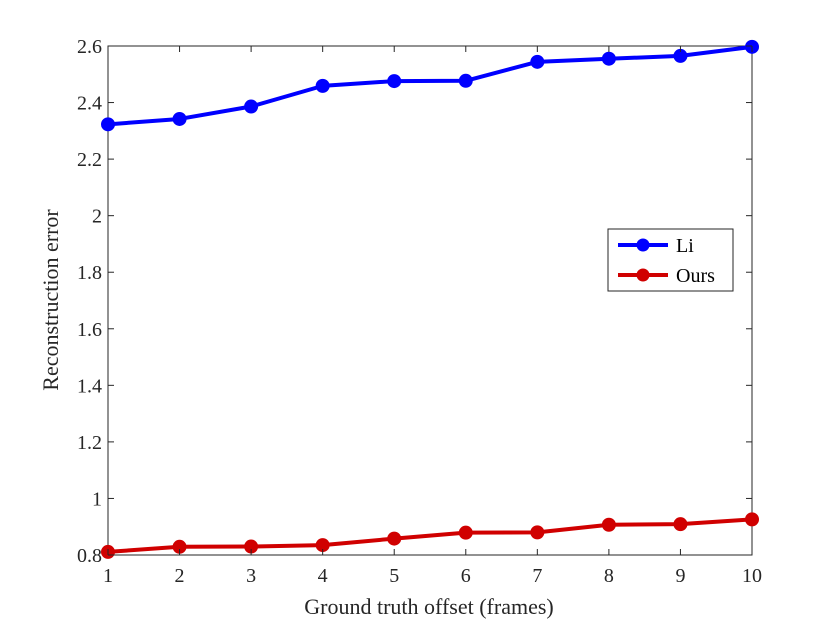  Describe the element at coordinates (466, 576) in the screenshot. I see `x-tick-label: 6` at that location.